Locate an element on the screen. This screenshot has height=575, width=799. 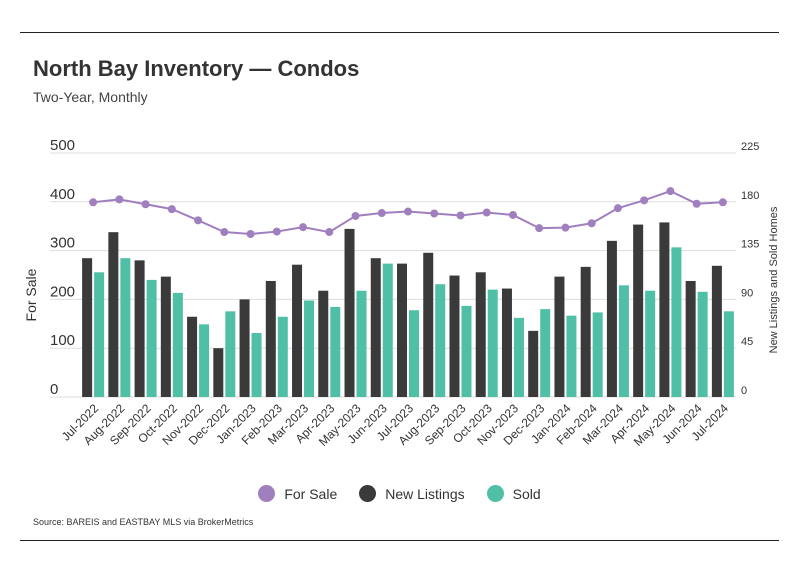
legend-label-sold: Sold is located at coordinates (526, 493).